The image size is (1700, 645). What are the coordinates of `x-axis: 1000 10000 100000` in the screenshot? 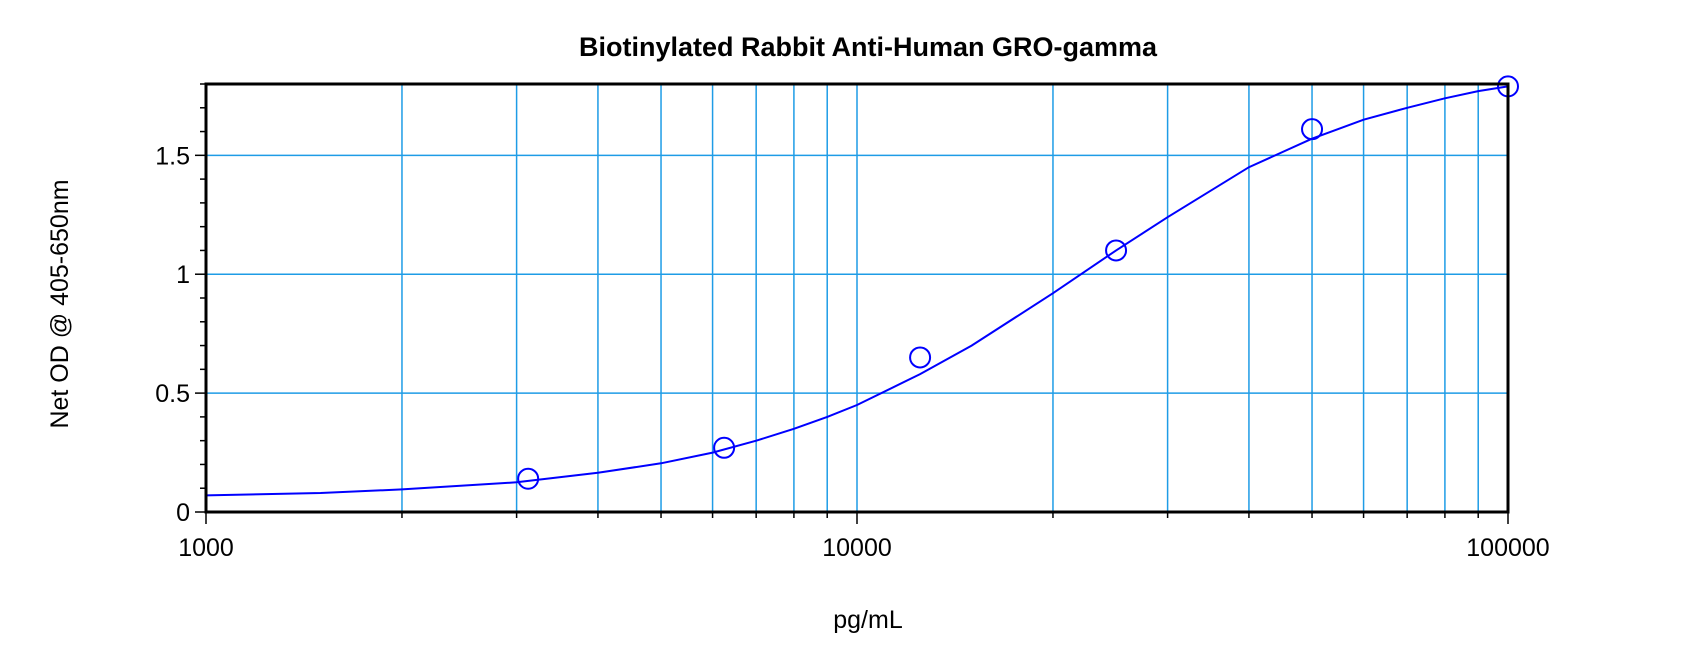 It's located at (864, 537).